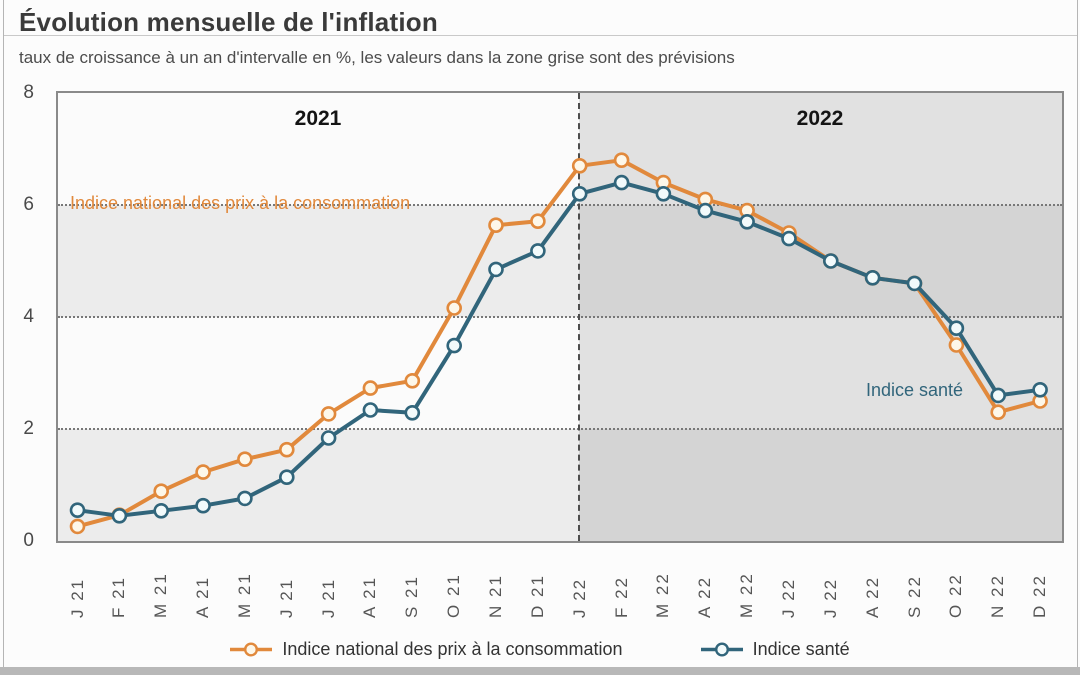 Image resolution: width=1080 pixels, height=675 pixels. What do you see at coordinates (412, 596) in the screenshot?
I see `x-tick-label: S 21` at bounding box center [412, 596].